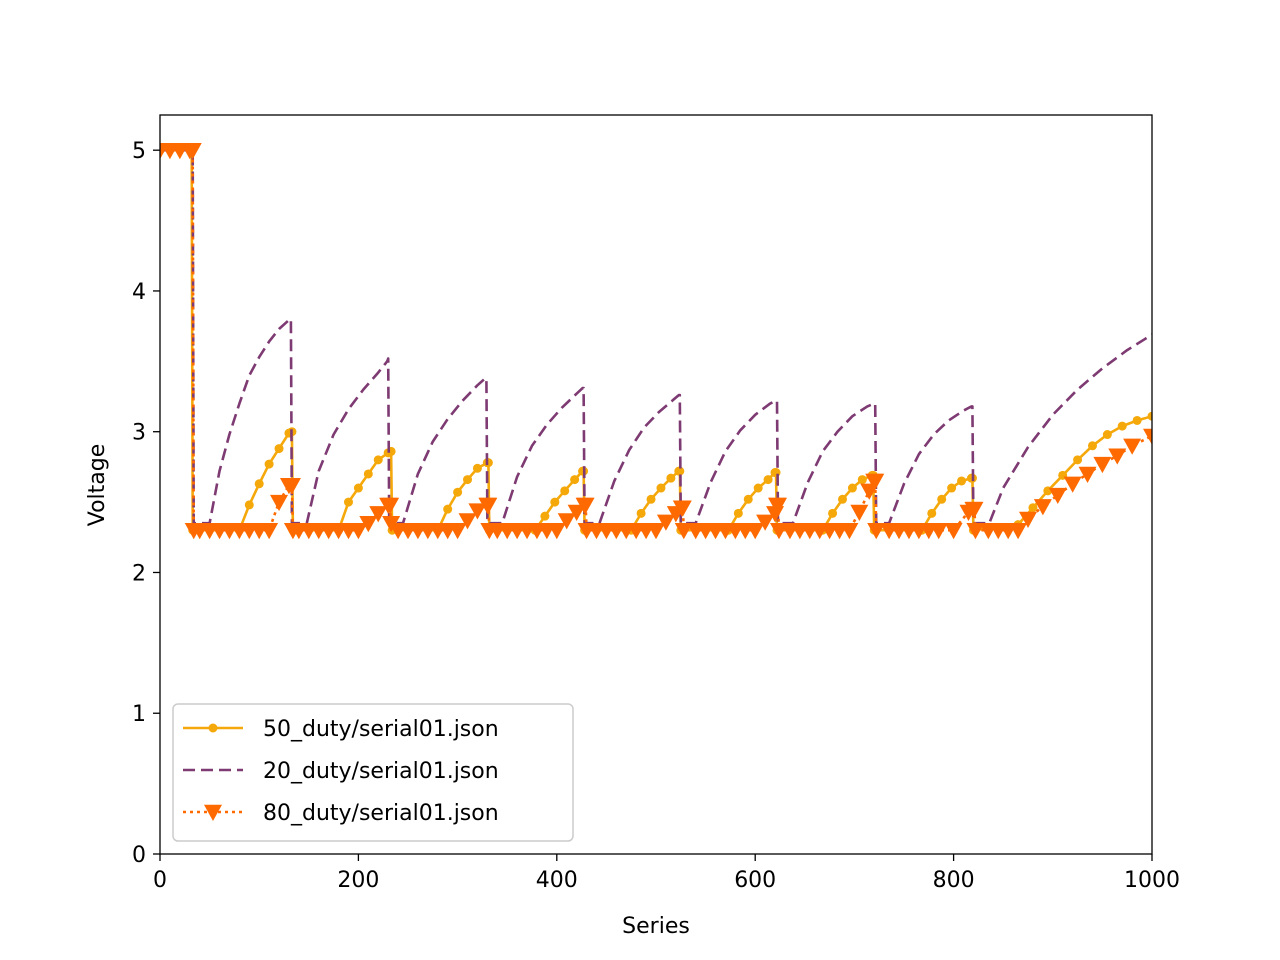 This screenshot has width=1280, height=960. What do you see at coordinates (954, 880) in the screenshot?
I see `x-tick-label: 800` at bounding box center [954, 880].